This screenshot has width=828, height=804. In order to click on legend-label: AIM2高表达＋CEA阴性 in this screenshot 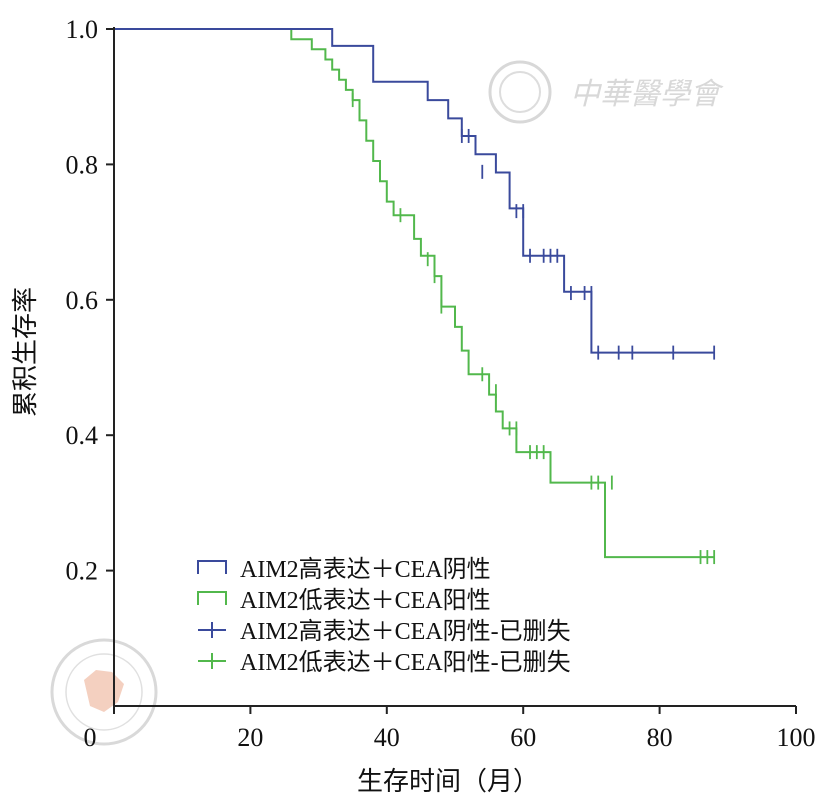, I will do `click(365, 569)`.